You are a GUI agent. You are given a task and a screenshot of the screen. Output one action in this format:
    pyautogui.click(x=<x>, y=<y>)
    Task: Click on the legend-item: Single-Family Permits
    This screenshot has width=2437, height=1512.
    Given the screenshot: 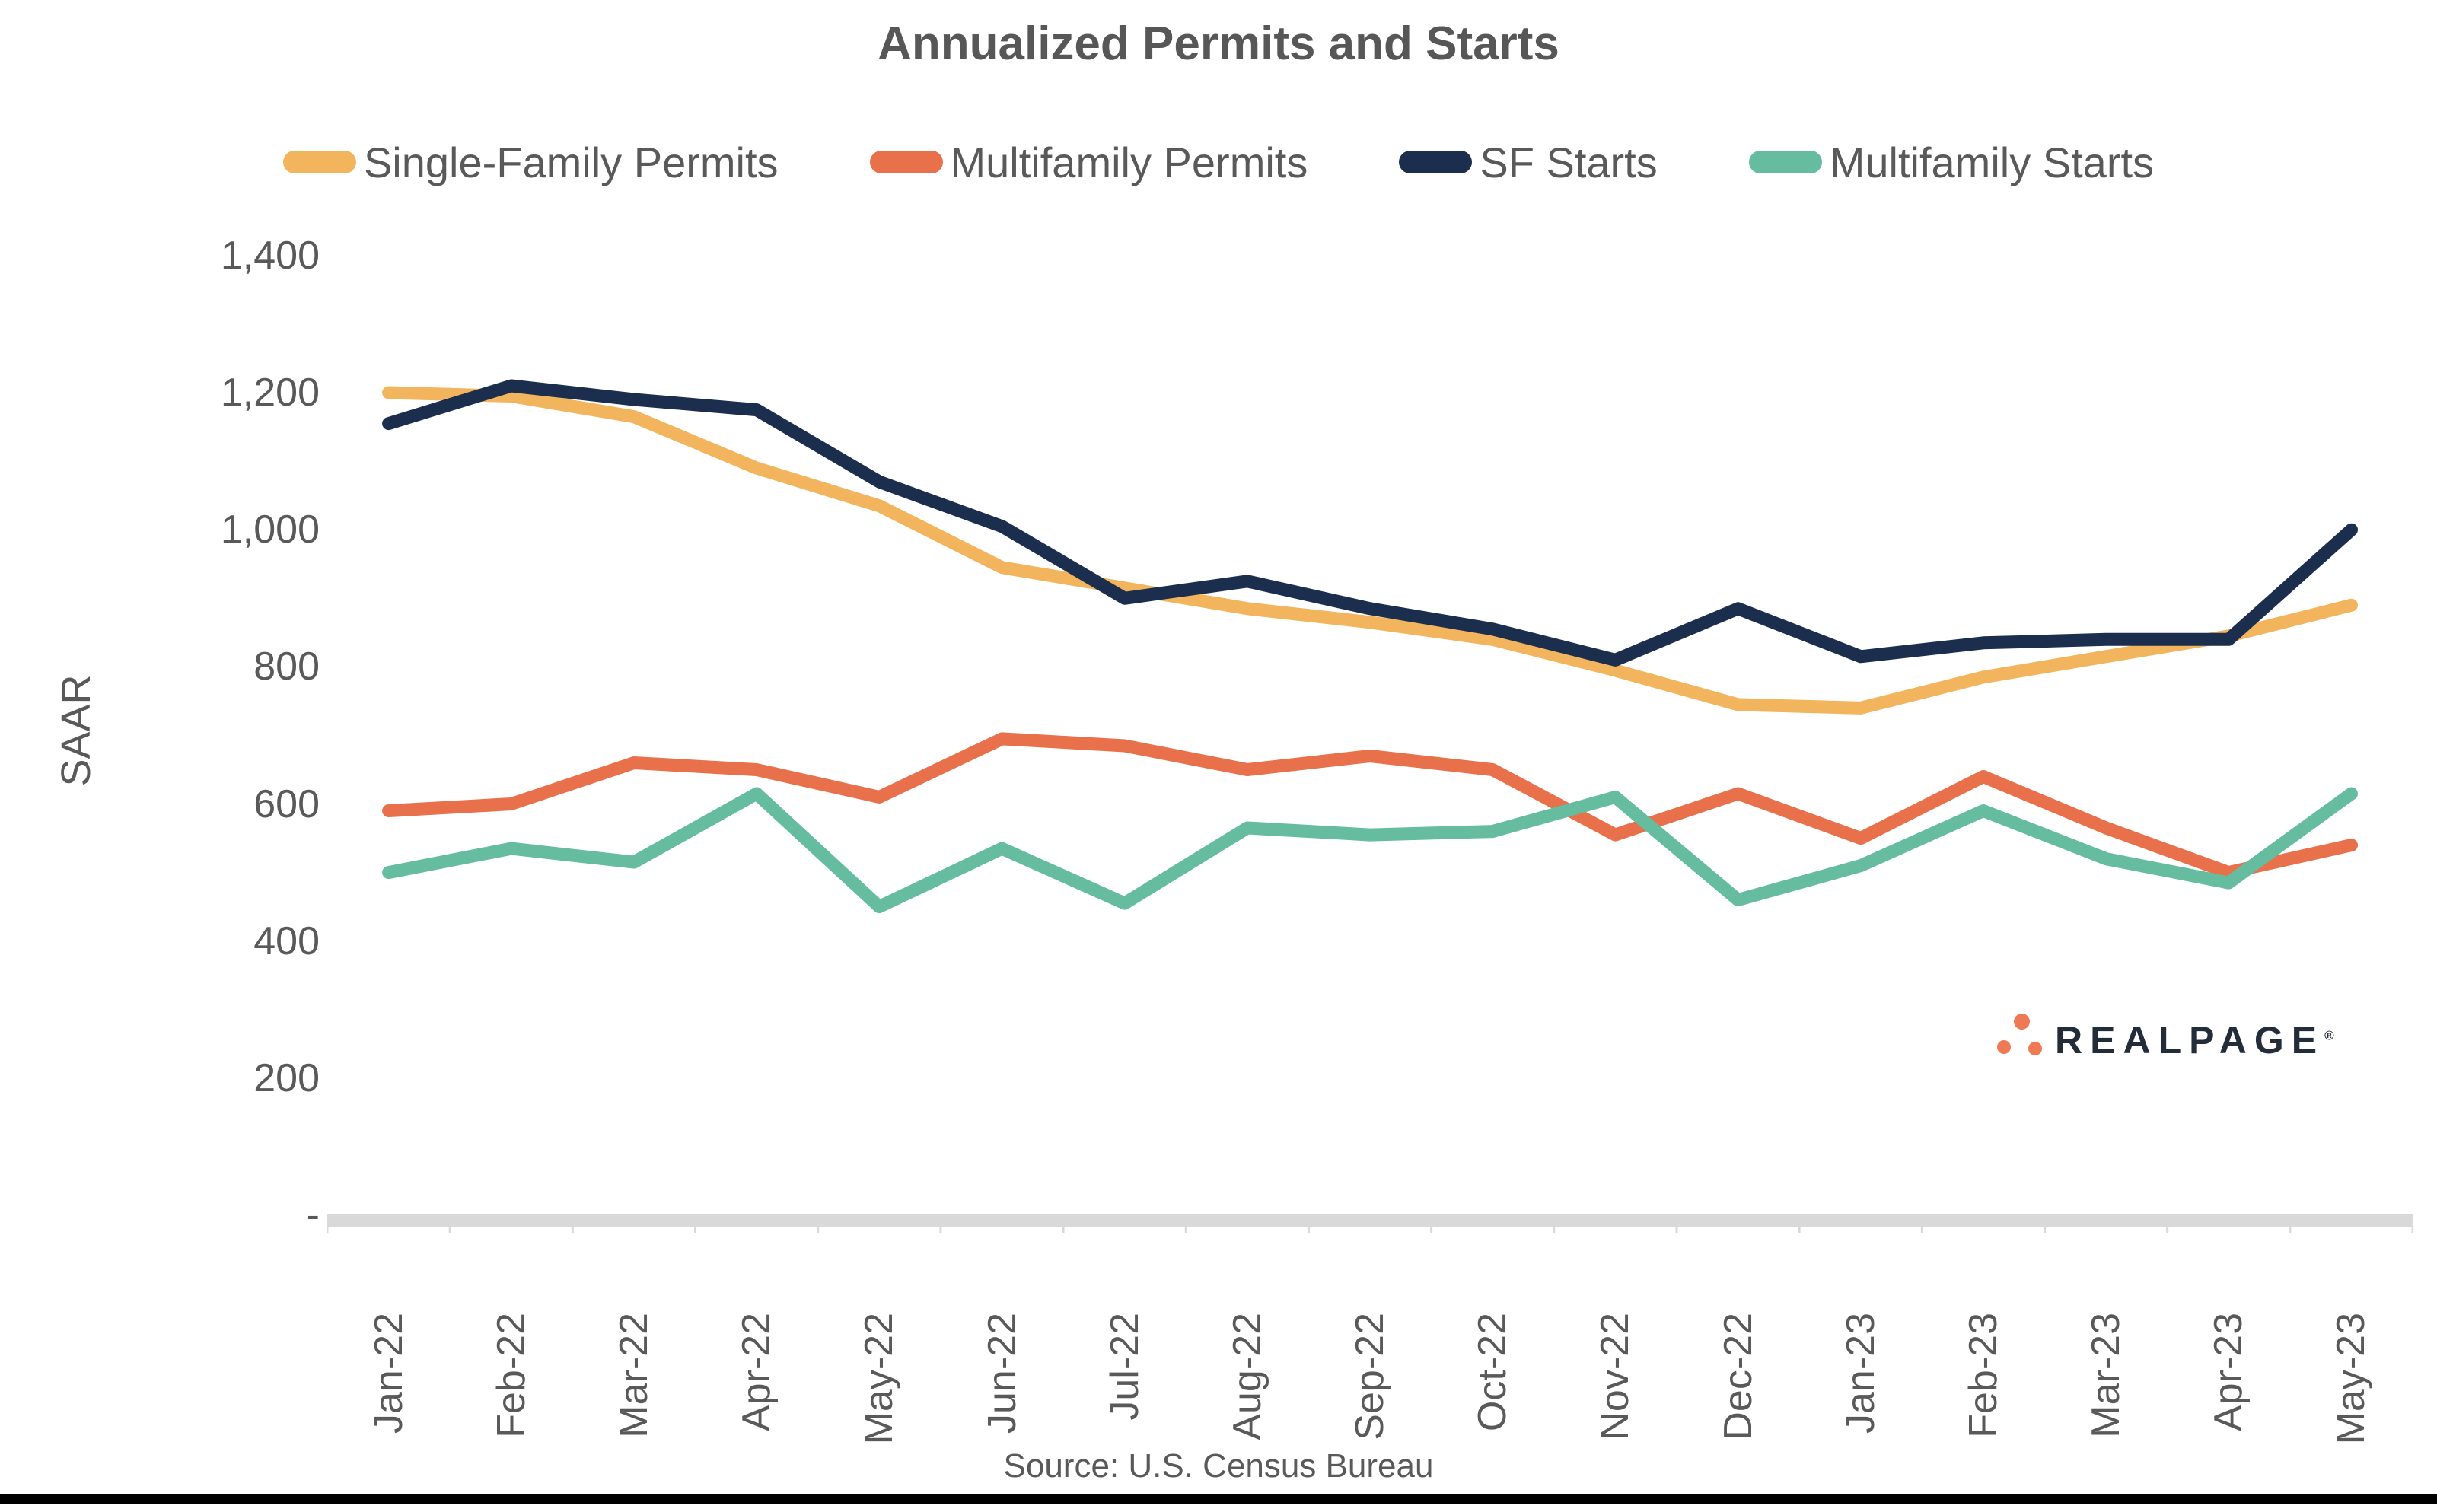 What is the action you would take?
    pyautogui.click(x=530, y=162)
    